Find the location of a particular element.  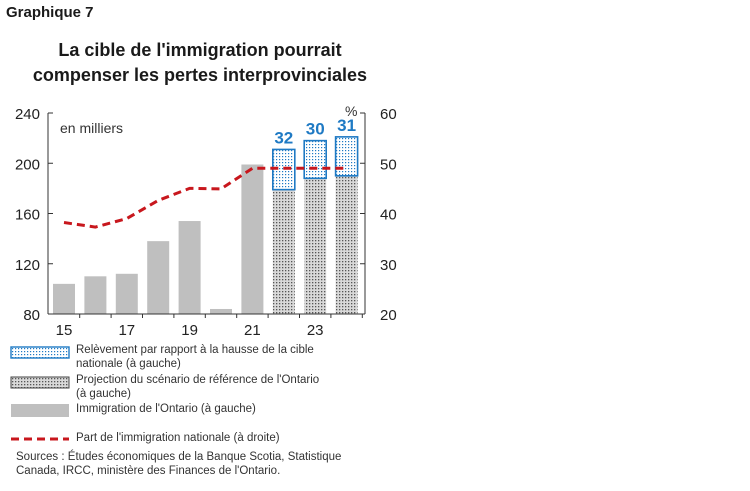

left-tick-label-160: 160 is located at coordinates (27, 215).